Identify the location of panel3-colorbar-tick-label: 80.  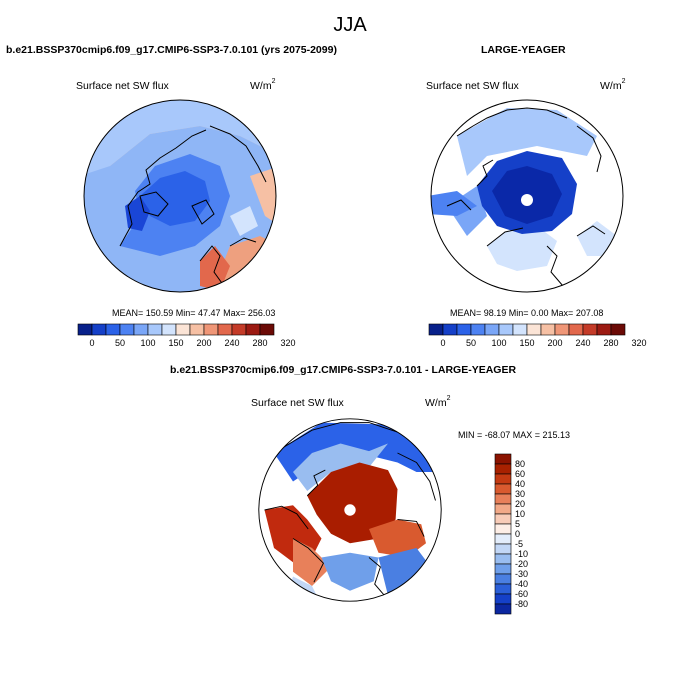
(520, 464).